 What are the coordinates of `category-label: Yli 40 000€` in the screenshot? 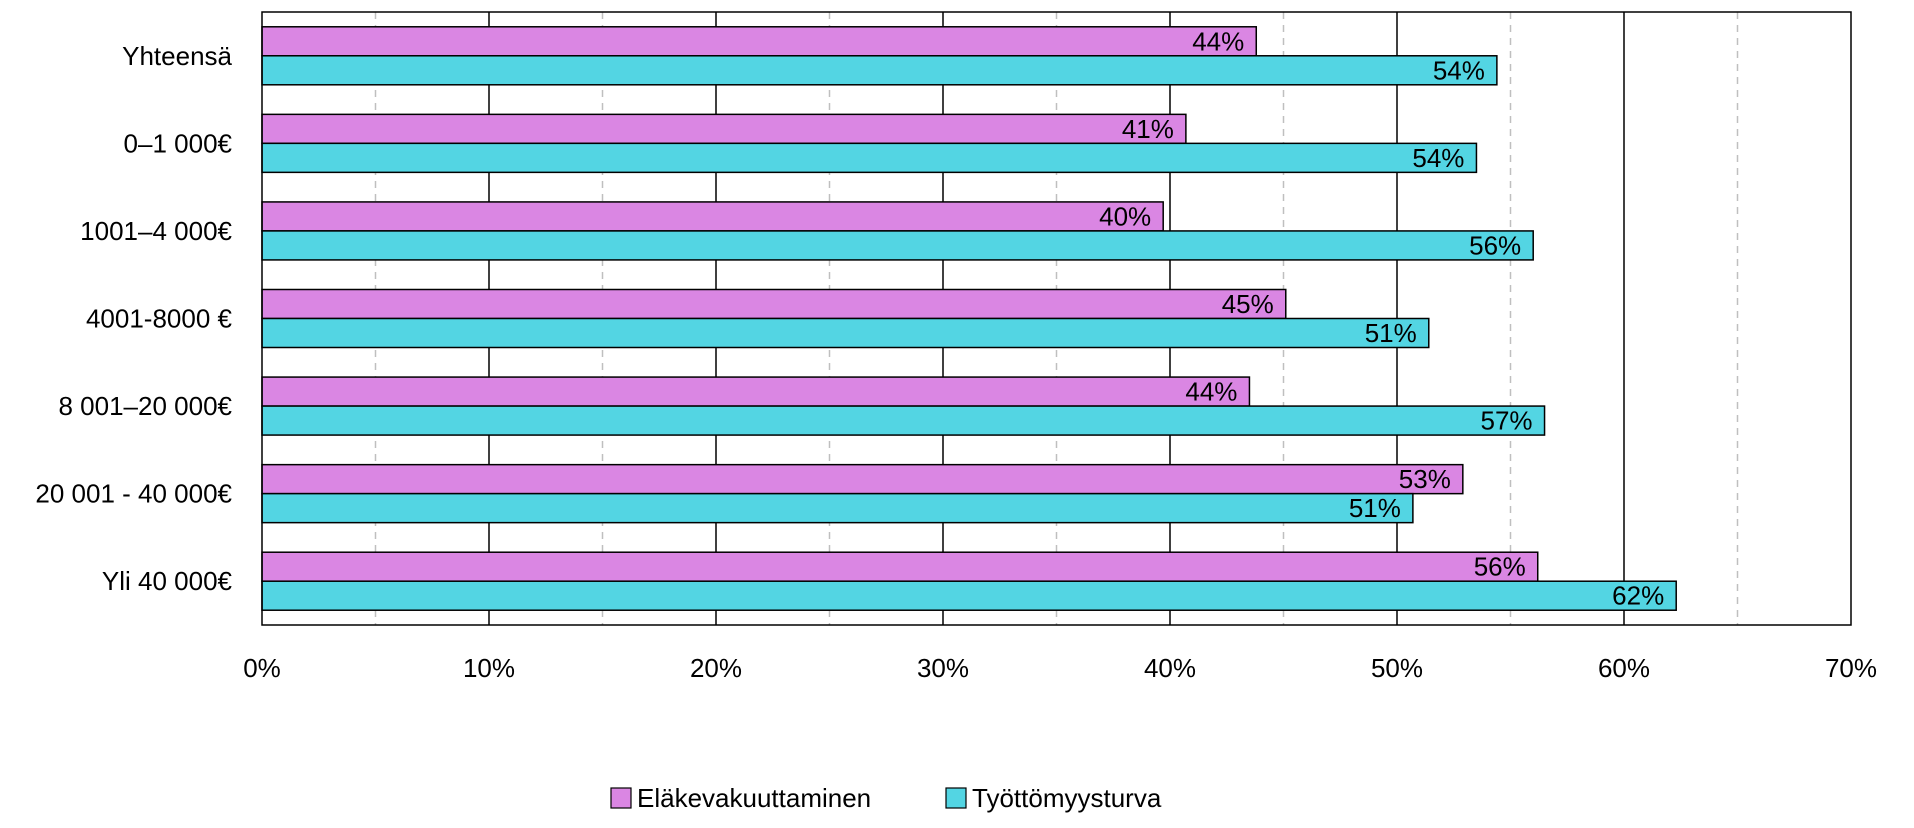 It's located at (167, 581).